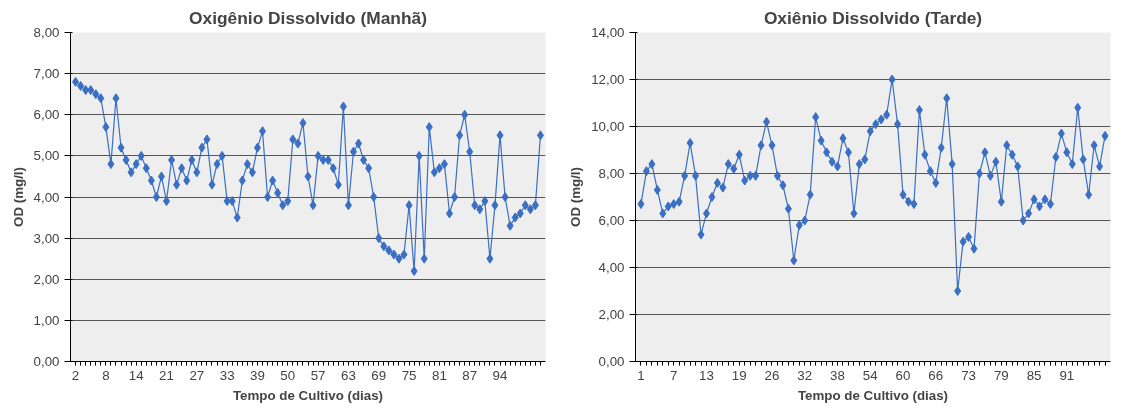 Image resolution: width=1146 pixels, height=412 pixels. What do you see at coordinates (641, 375) in the screenshot?
I see `x-tick-label: 1` at bounding box center [641, 375].